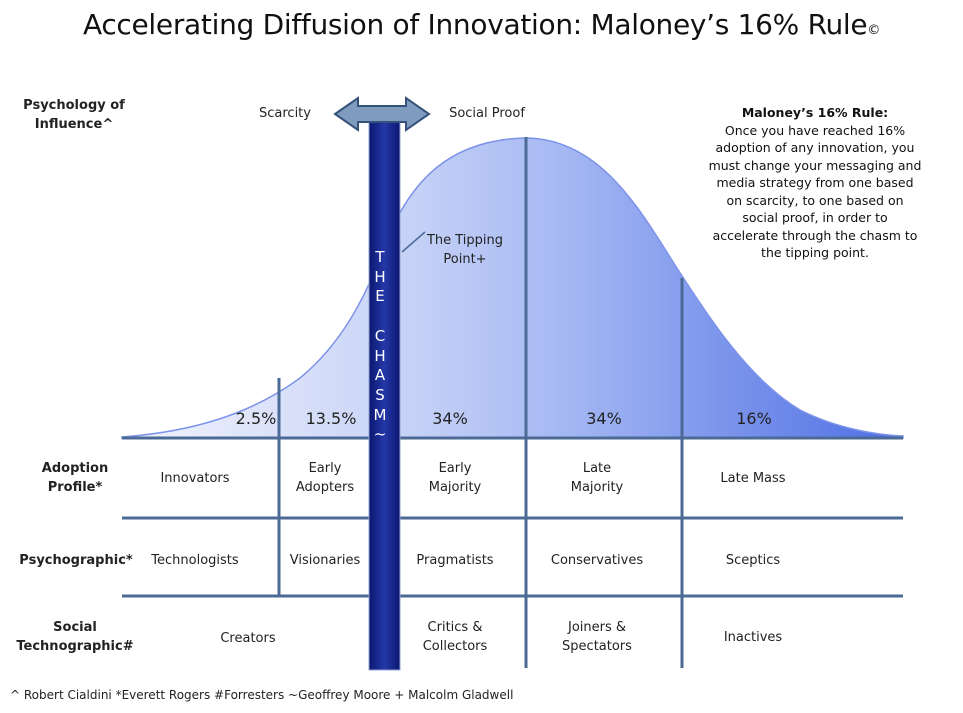  I want to click on cell-creators: Creators, so click(248, 638).